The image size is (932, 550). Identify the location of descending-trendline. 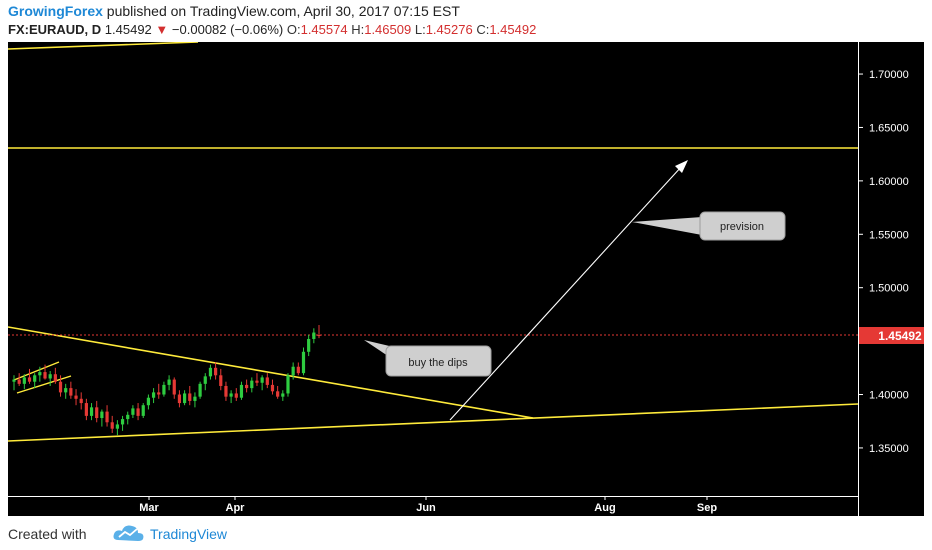
(271, 372).